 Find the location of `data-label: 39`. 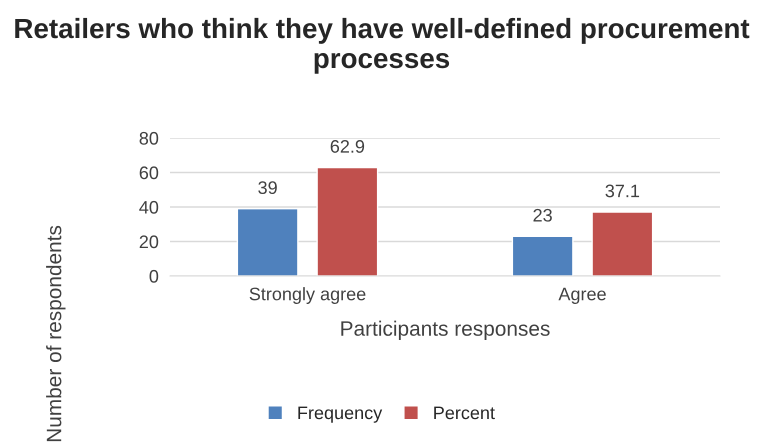

data-label: 39 is located at coordinates (267, 187).